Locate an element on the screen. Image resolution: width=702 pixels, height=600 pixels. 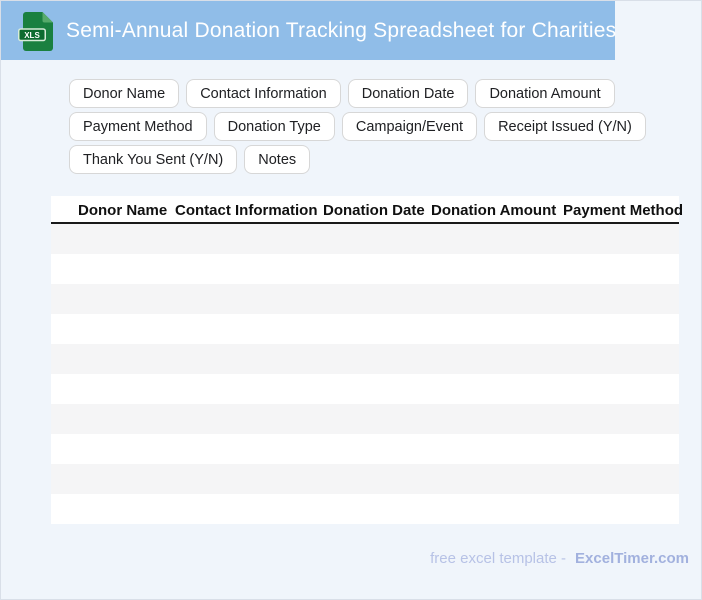
chip-donation-amount: Donation Amount is located at coordinates (545, 93).